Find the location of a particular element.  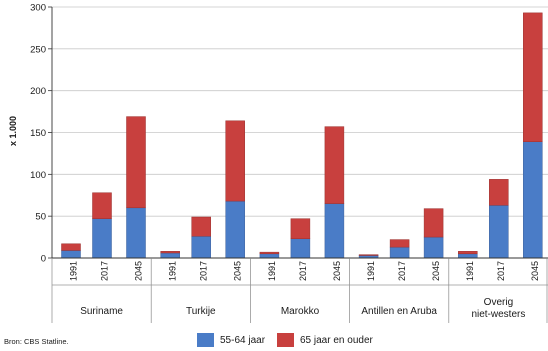

y-tick-label: 200 is located at coordinates (38, 91).